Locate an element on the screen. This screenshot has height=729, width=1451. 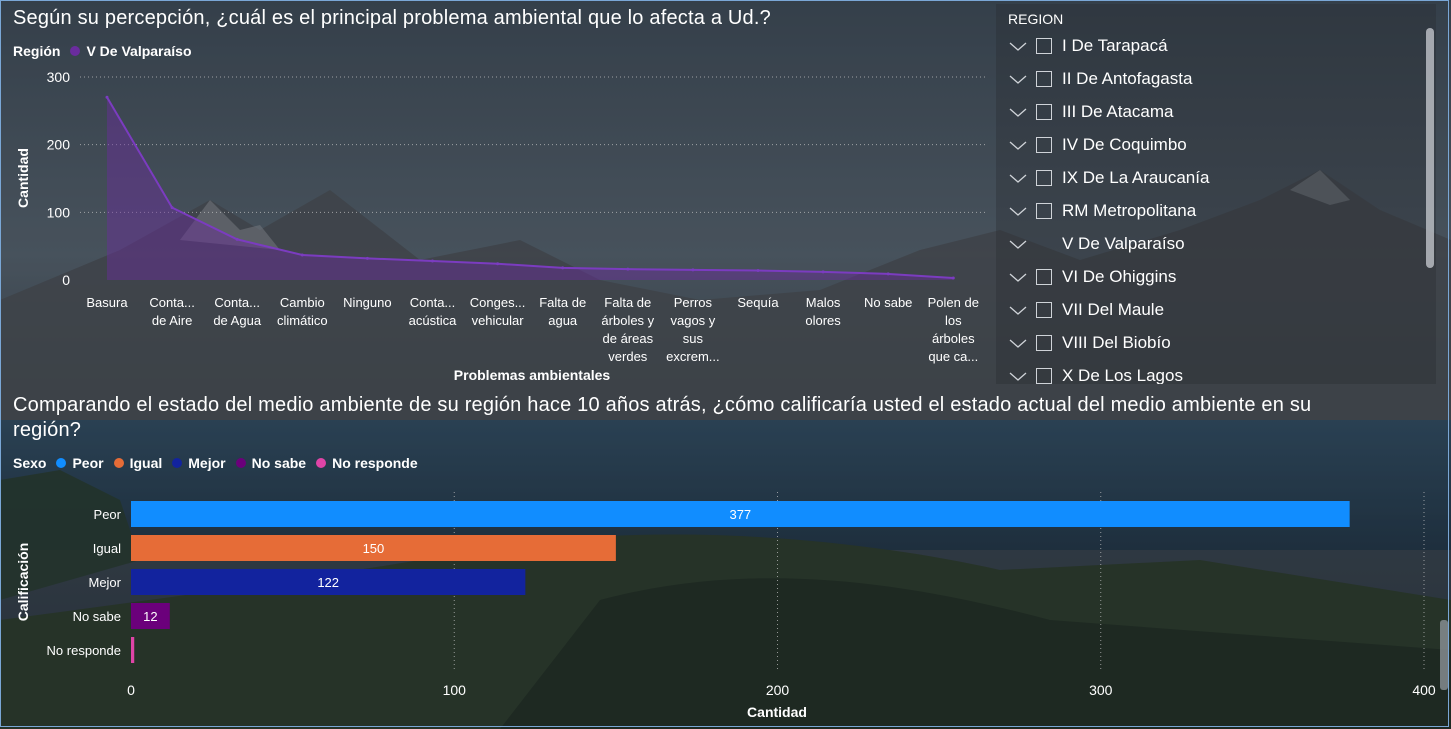
legend-dot-no-sabe-icon is located at coordinates (240, 463).